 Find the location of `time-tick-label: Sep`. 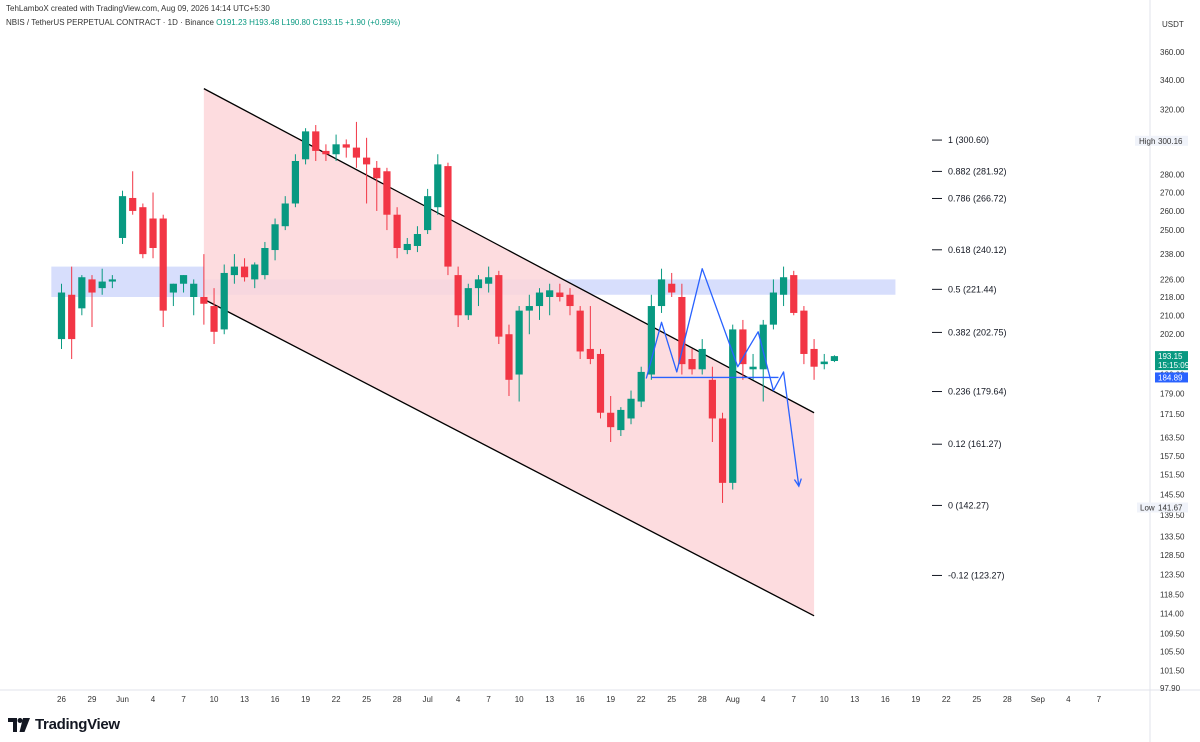

time-tick-label: Sep is located at coordinates (1038, 699).